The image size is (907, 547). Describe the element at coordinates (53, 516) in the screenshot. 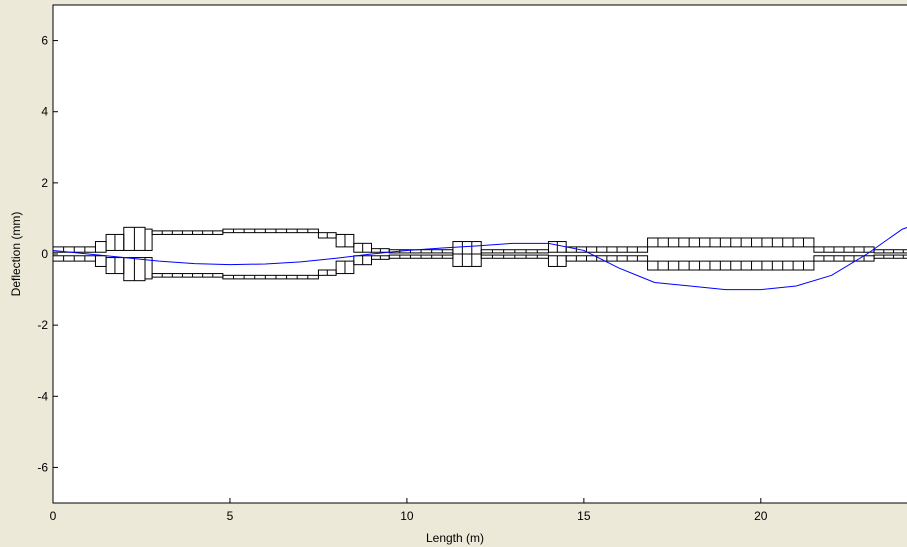

I see `x-tick-label: 0` at that location.